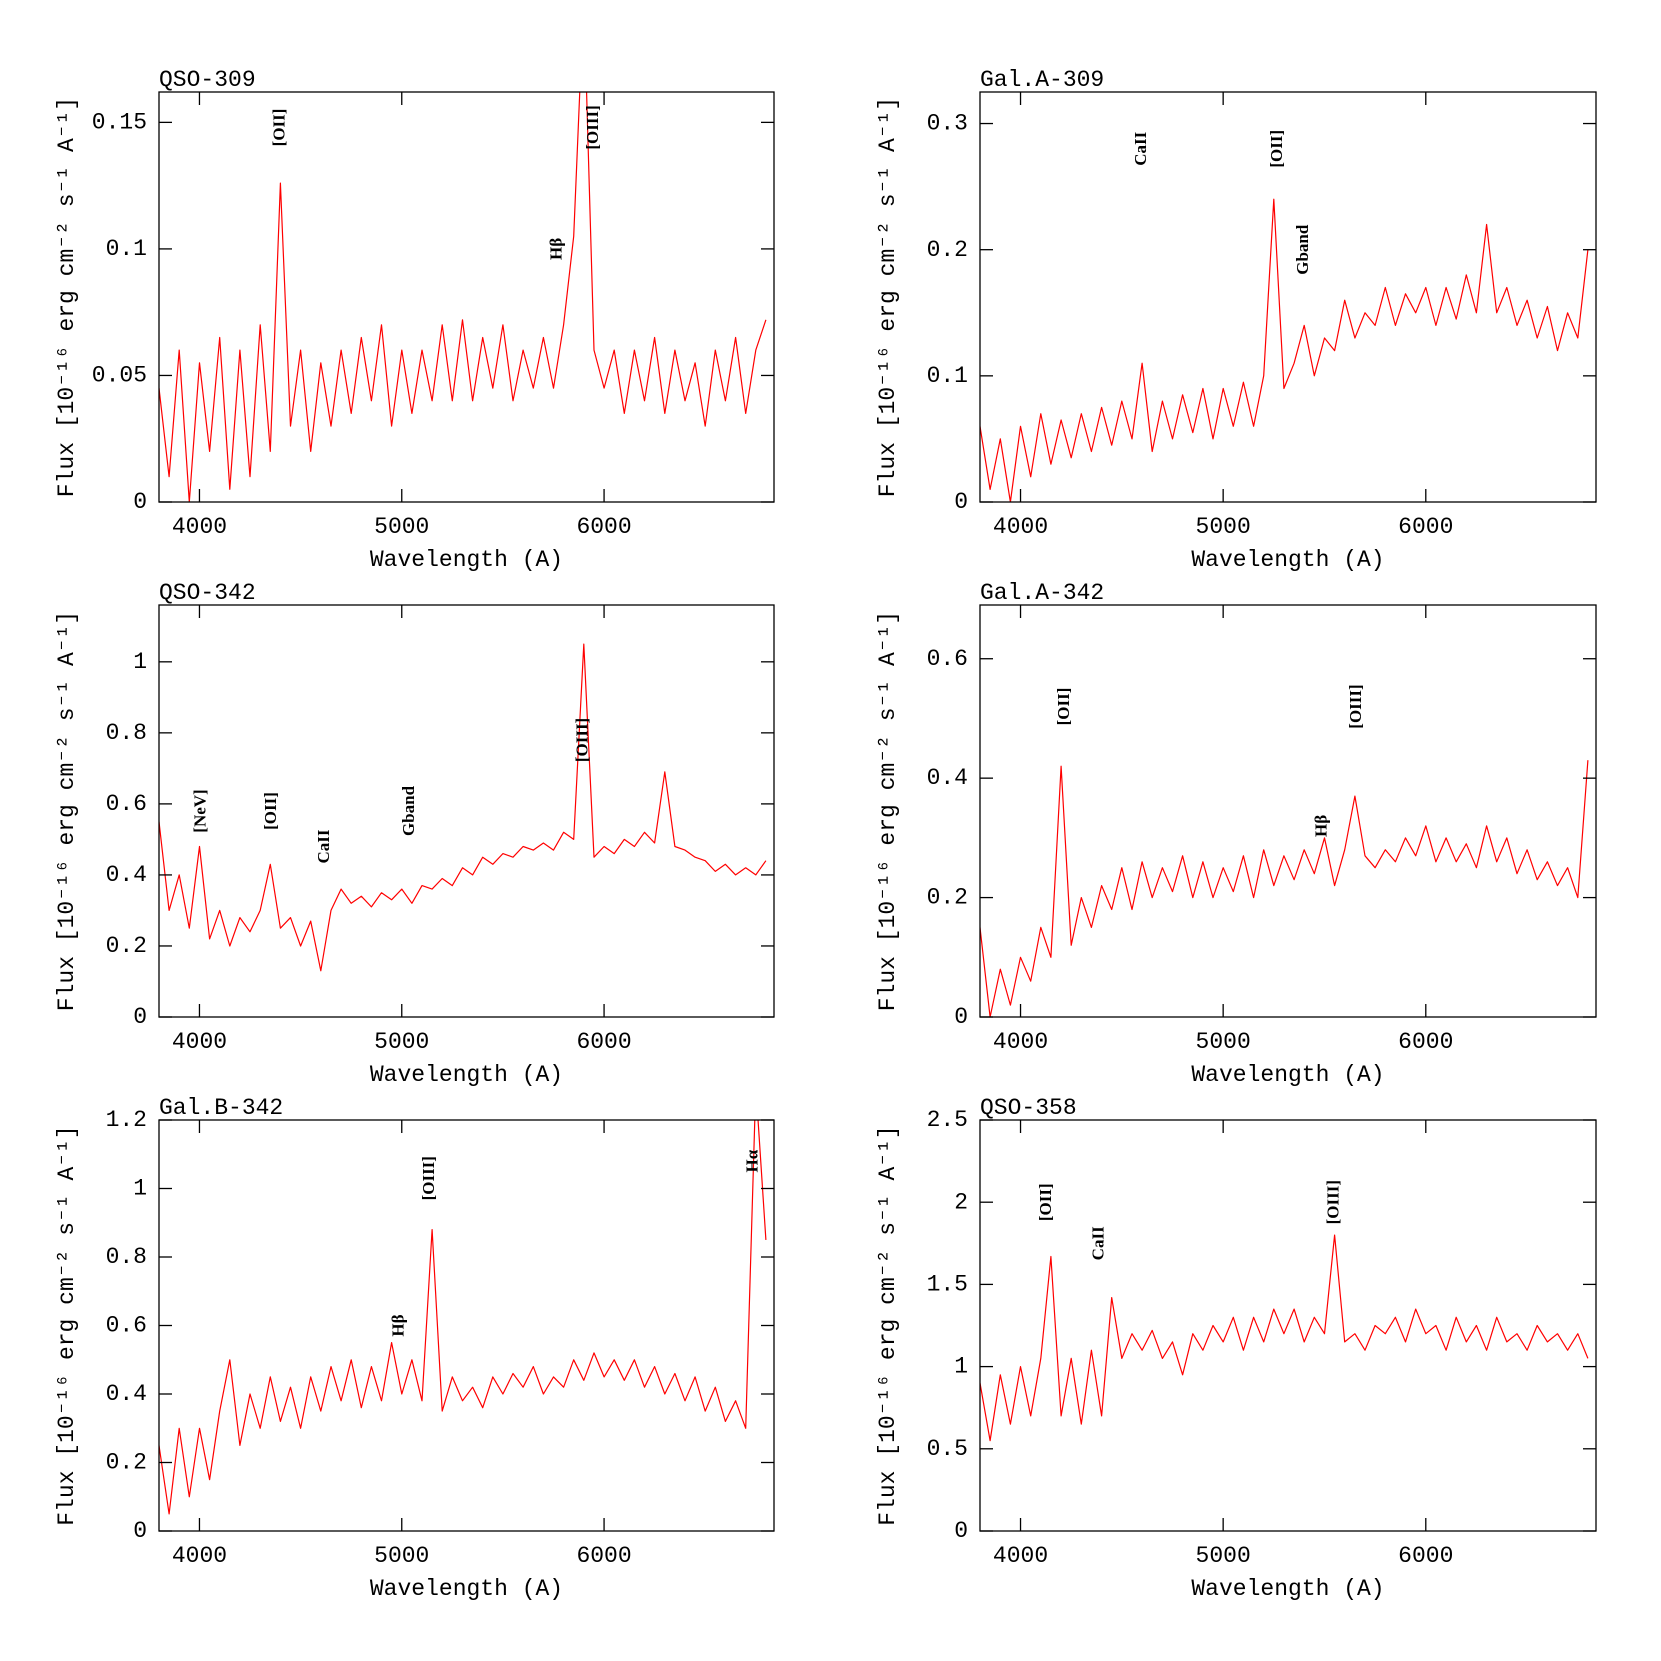 The height and width of the screenshot is (1661, 1661). Describe the element at coordinates (947, 1449) in the screenshot. I see `y-tick-label: 0.5` at that location.